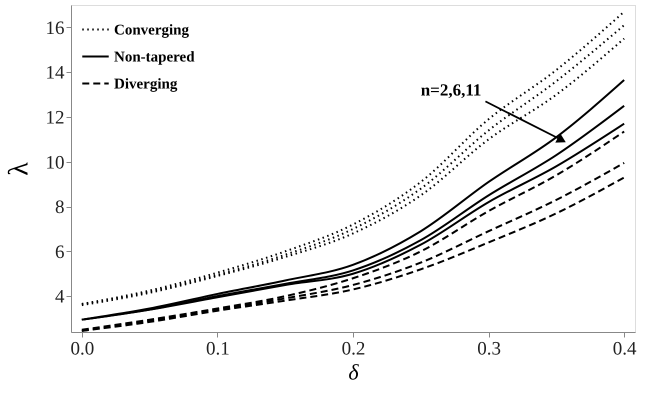  Describe the element at coordinates (354, 349) in the screenshot. I see `x-tick-label: 0.2` at that location.